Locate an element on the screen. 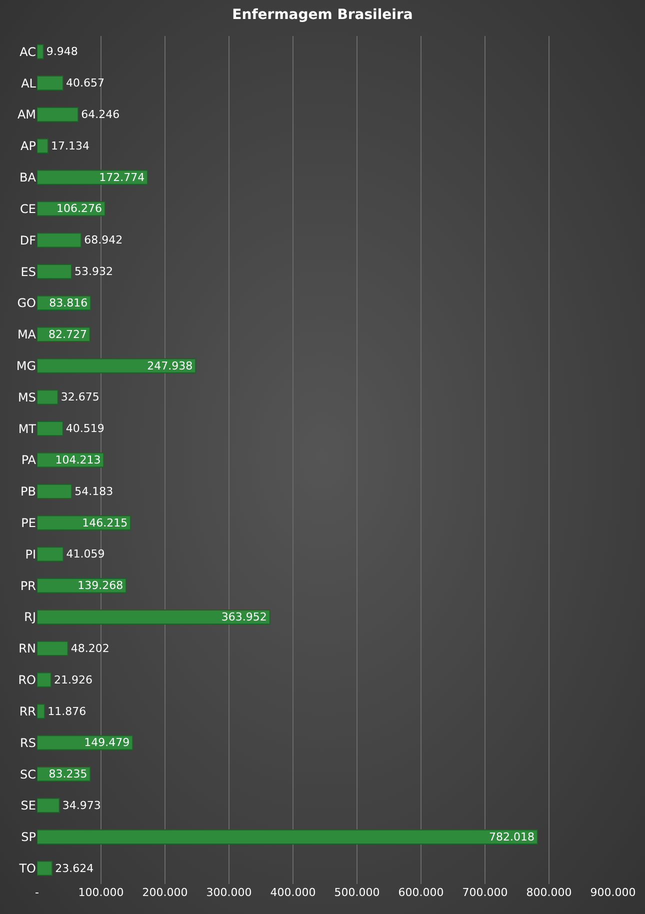 This screenshot has width=645, height=914. data-label: 83.235 is located at coordinates (68, 774).